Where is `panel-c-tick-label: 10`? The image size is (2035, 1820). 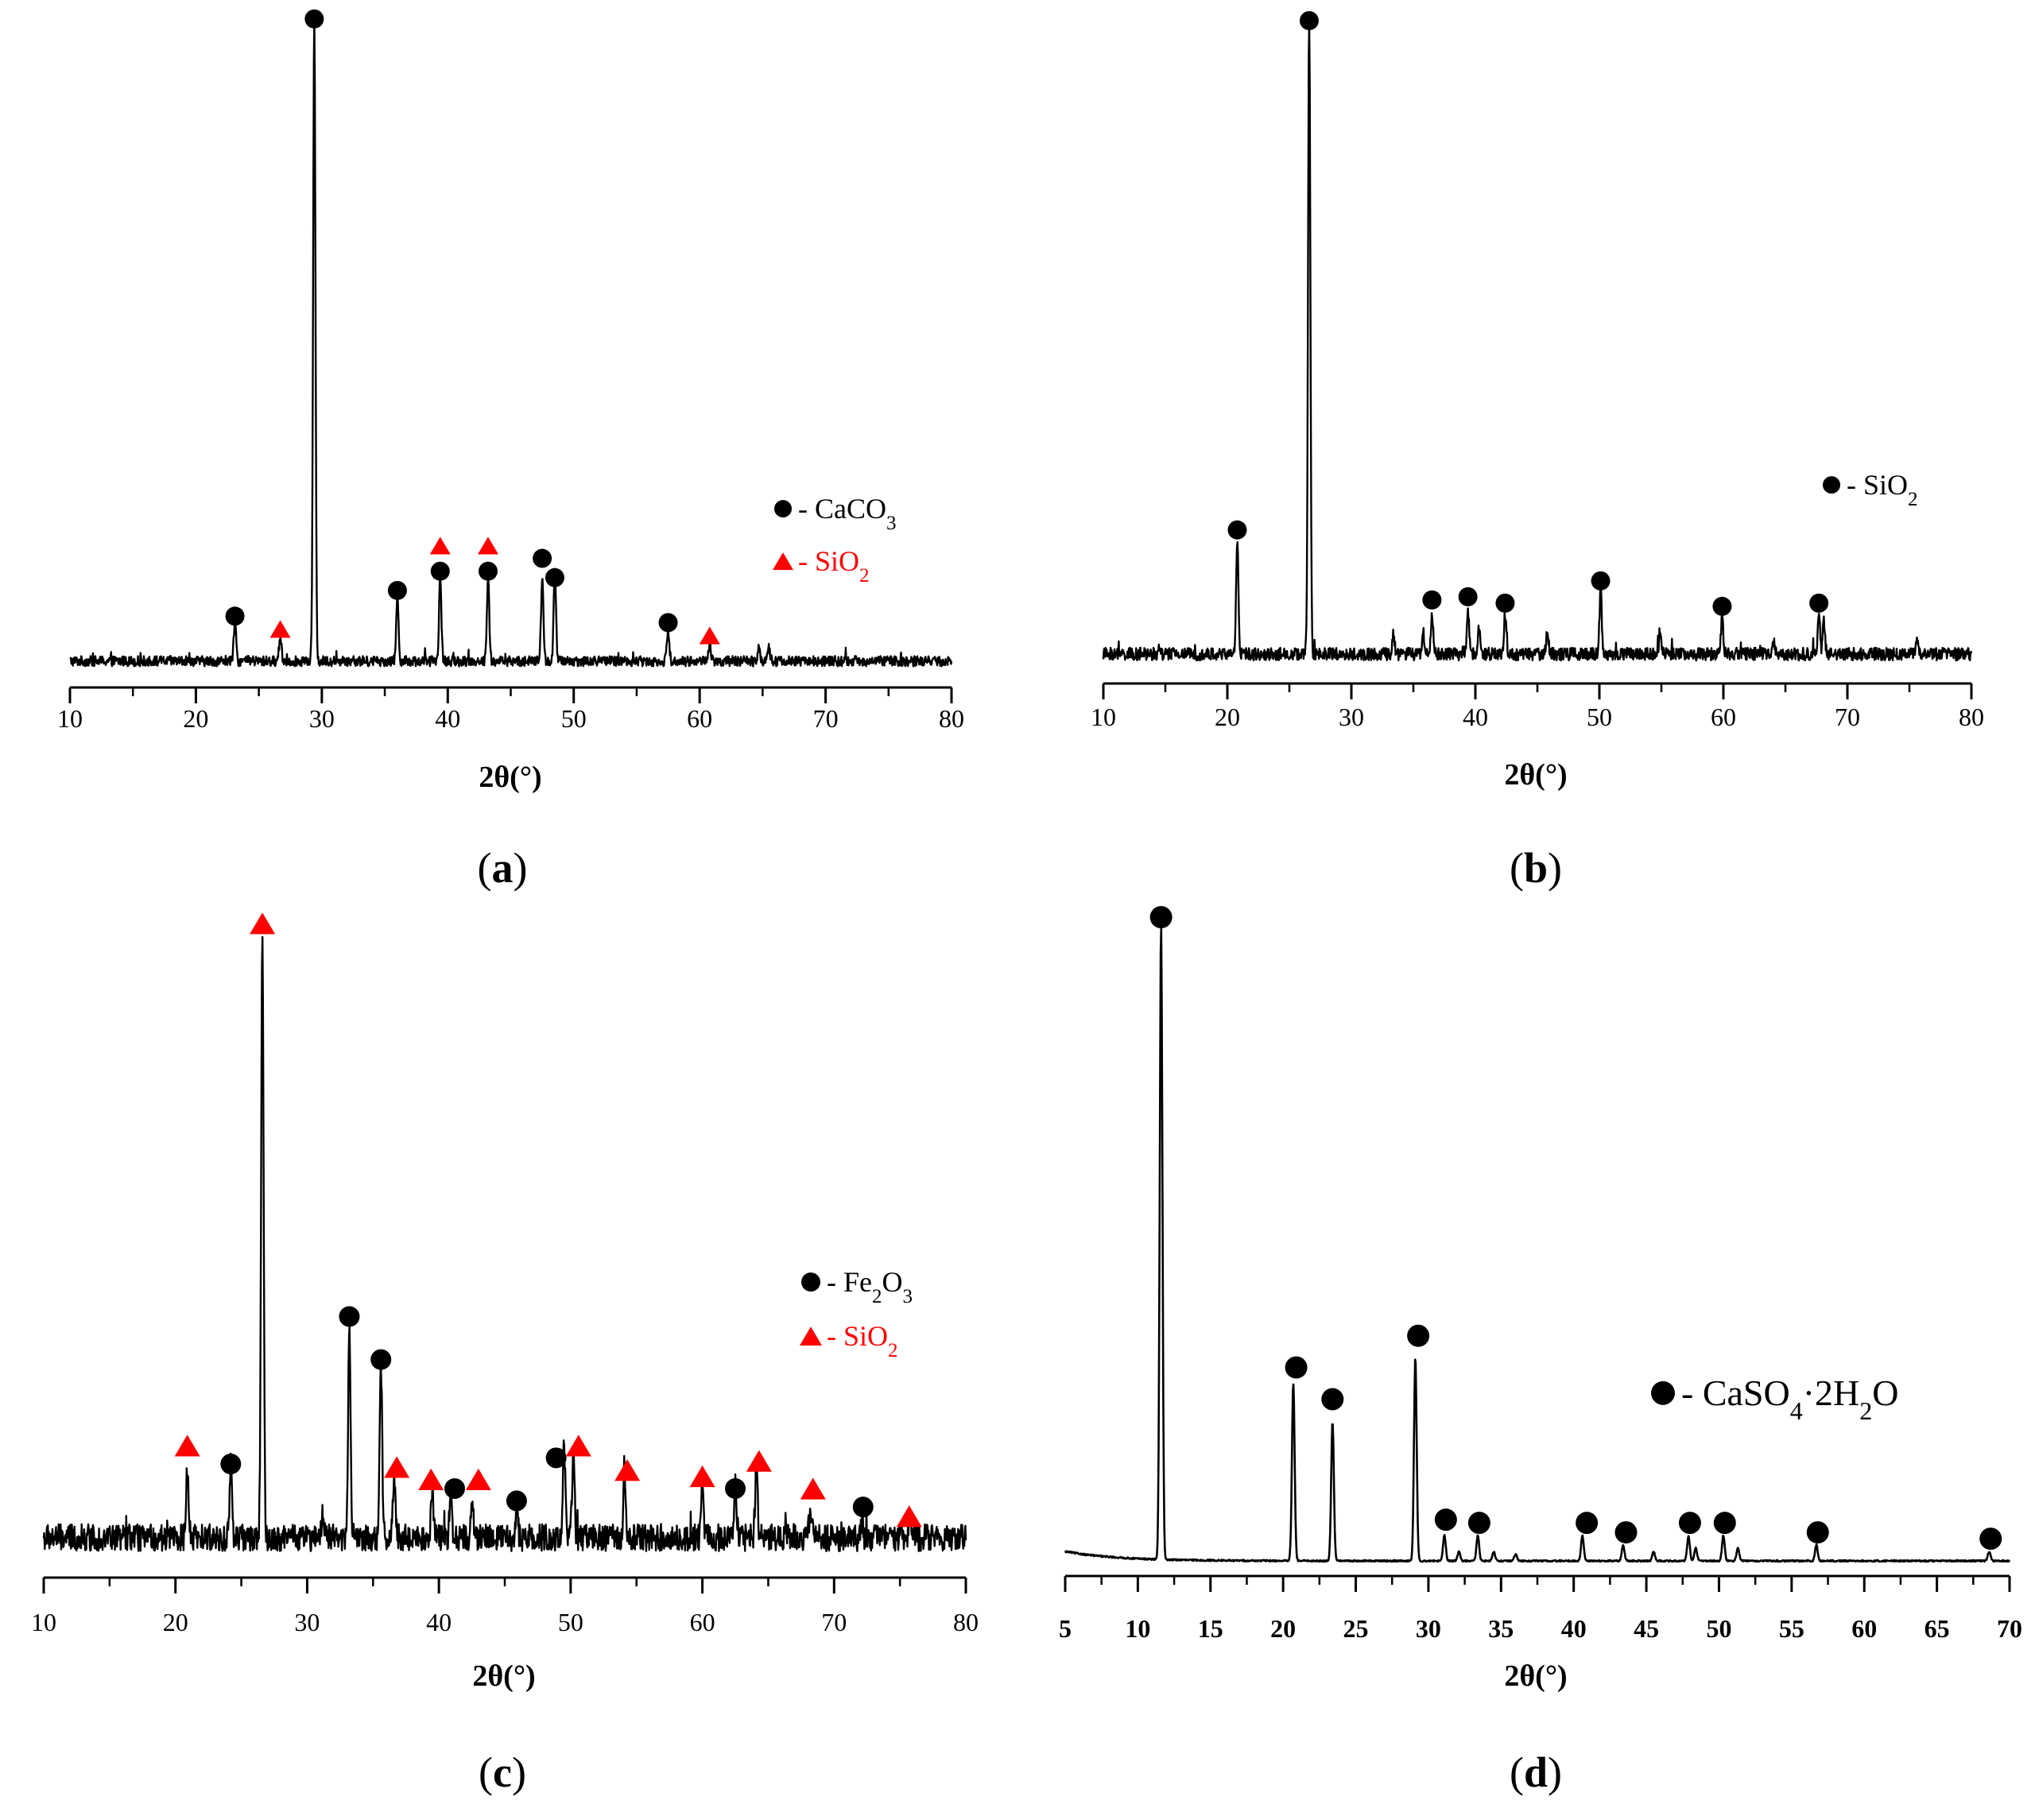
panel-c-tick-label: 10 is located at coordinates (43, 1622).